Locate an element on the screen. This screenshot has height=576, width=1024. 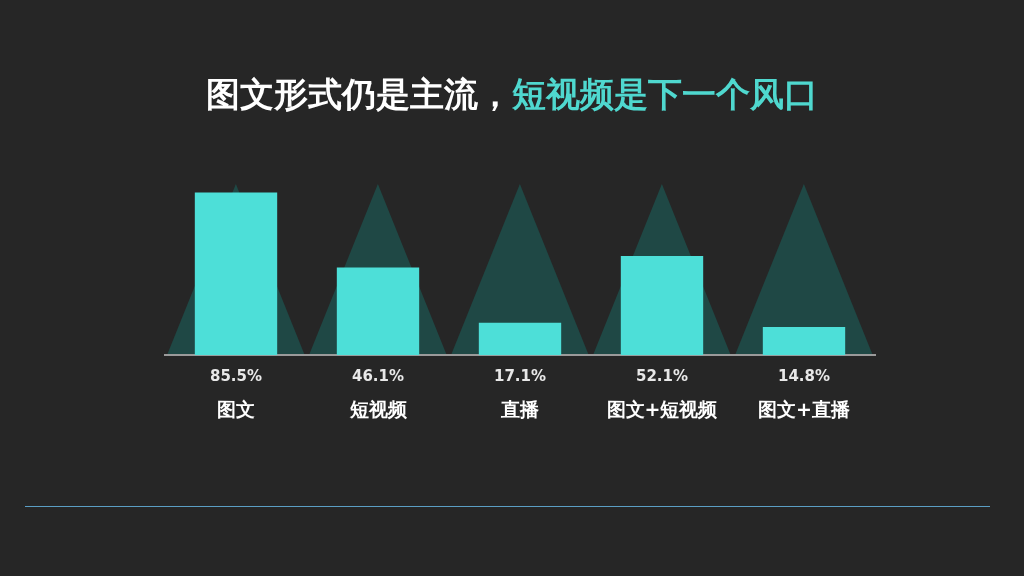
x-tick-label: 图文+直播 is located at coordinates (804, 408).